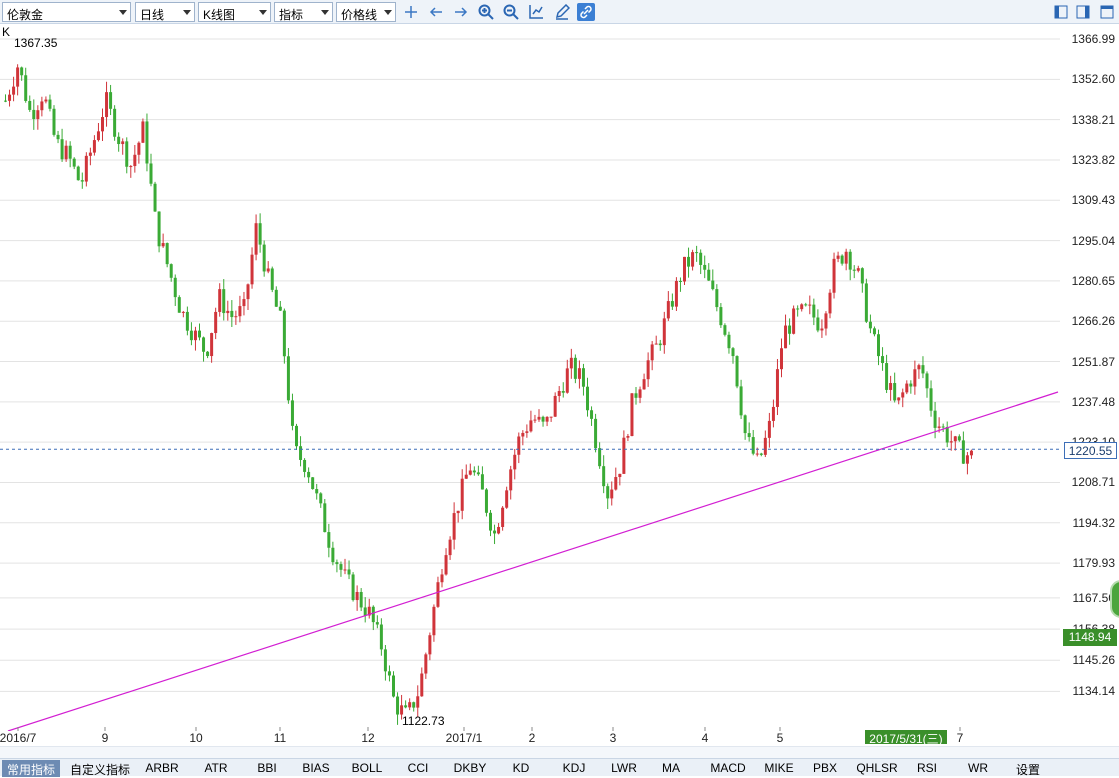 The image size is (1119, 778). What do you see at coordinates (234, 12) in the screenshot?
I see `chart-type-select: K线图` at bounding box center [234, 12].